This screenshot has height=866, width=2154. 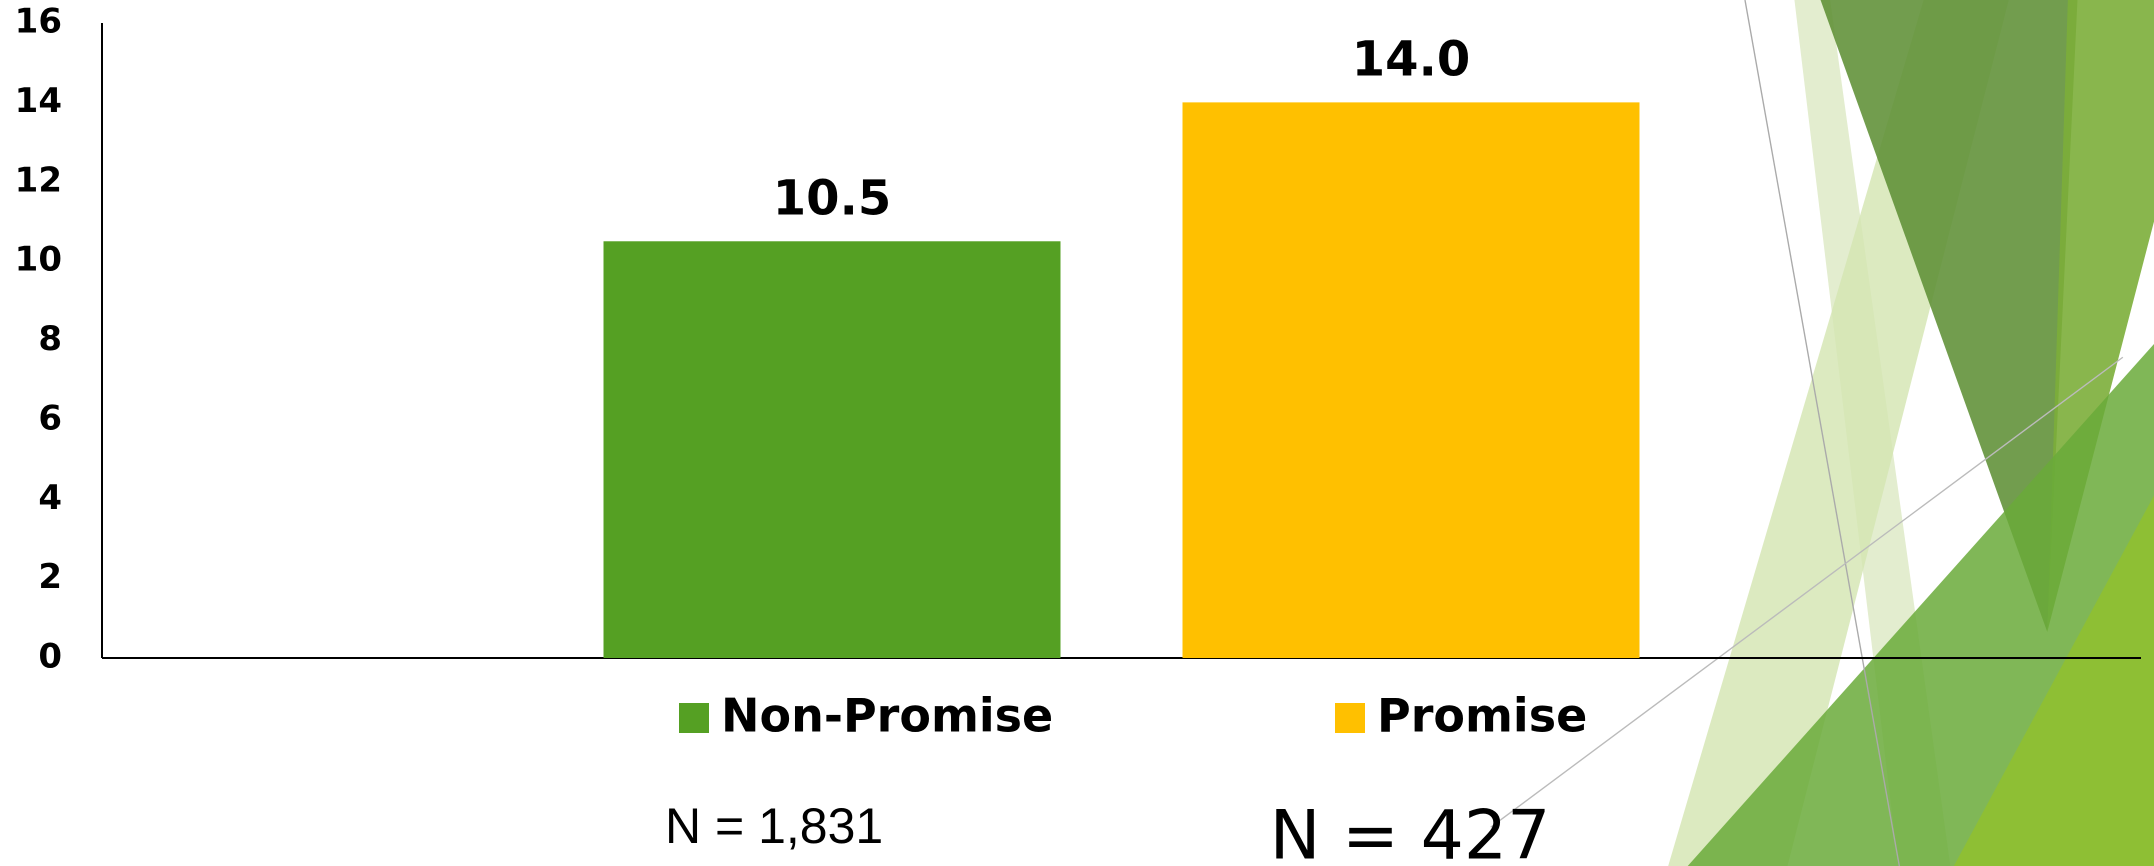 I want to click on y-tick-label: 14, so click(x=38, y=101).